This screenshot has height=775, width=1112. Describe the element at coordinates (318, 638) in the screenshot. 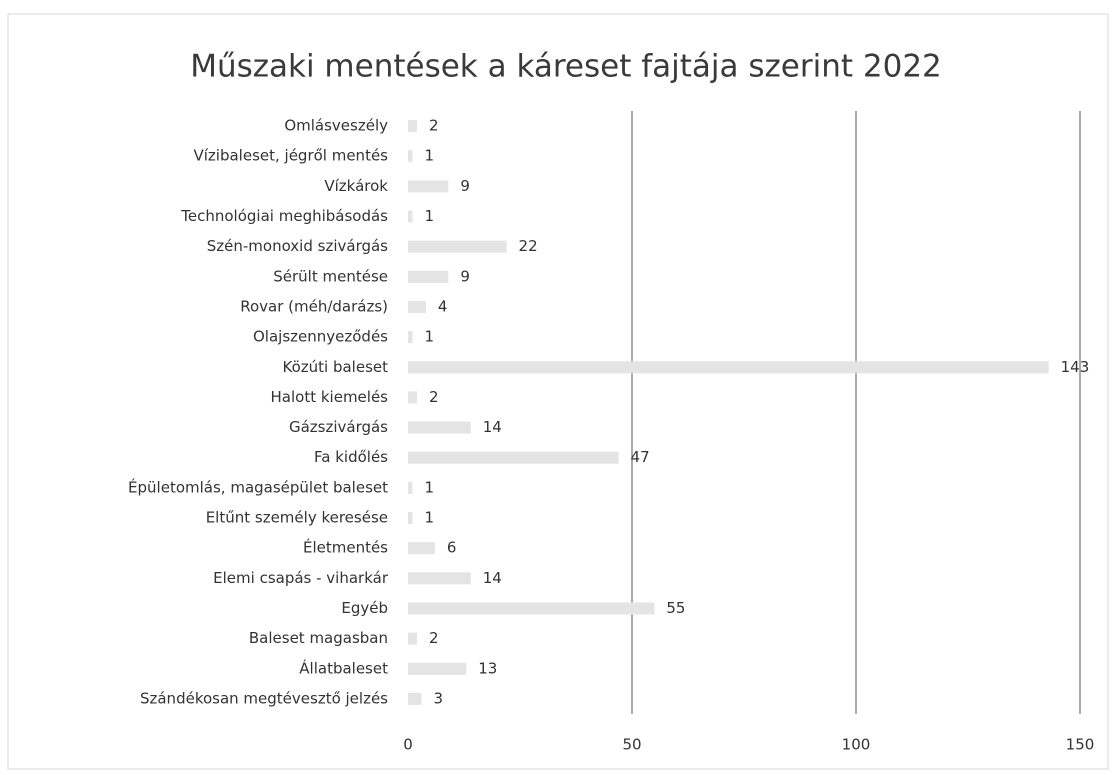

I see `y-tick-label: Baleset magasban` at that location.